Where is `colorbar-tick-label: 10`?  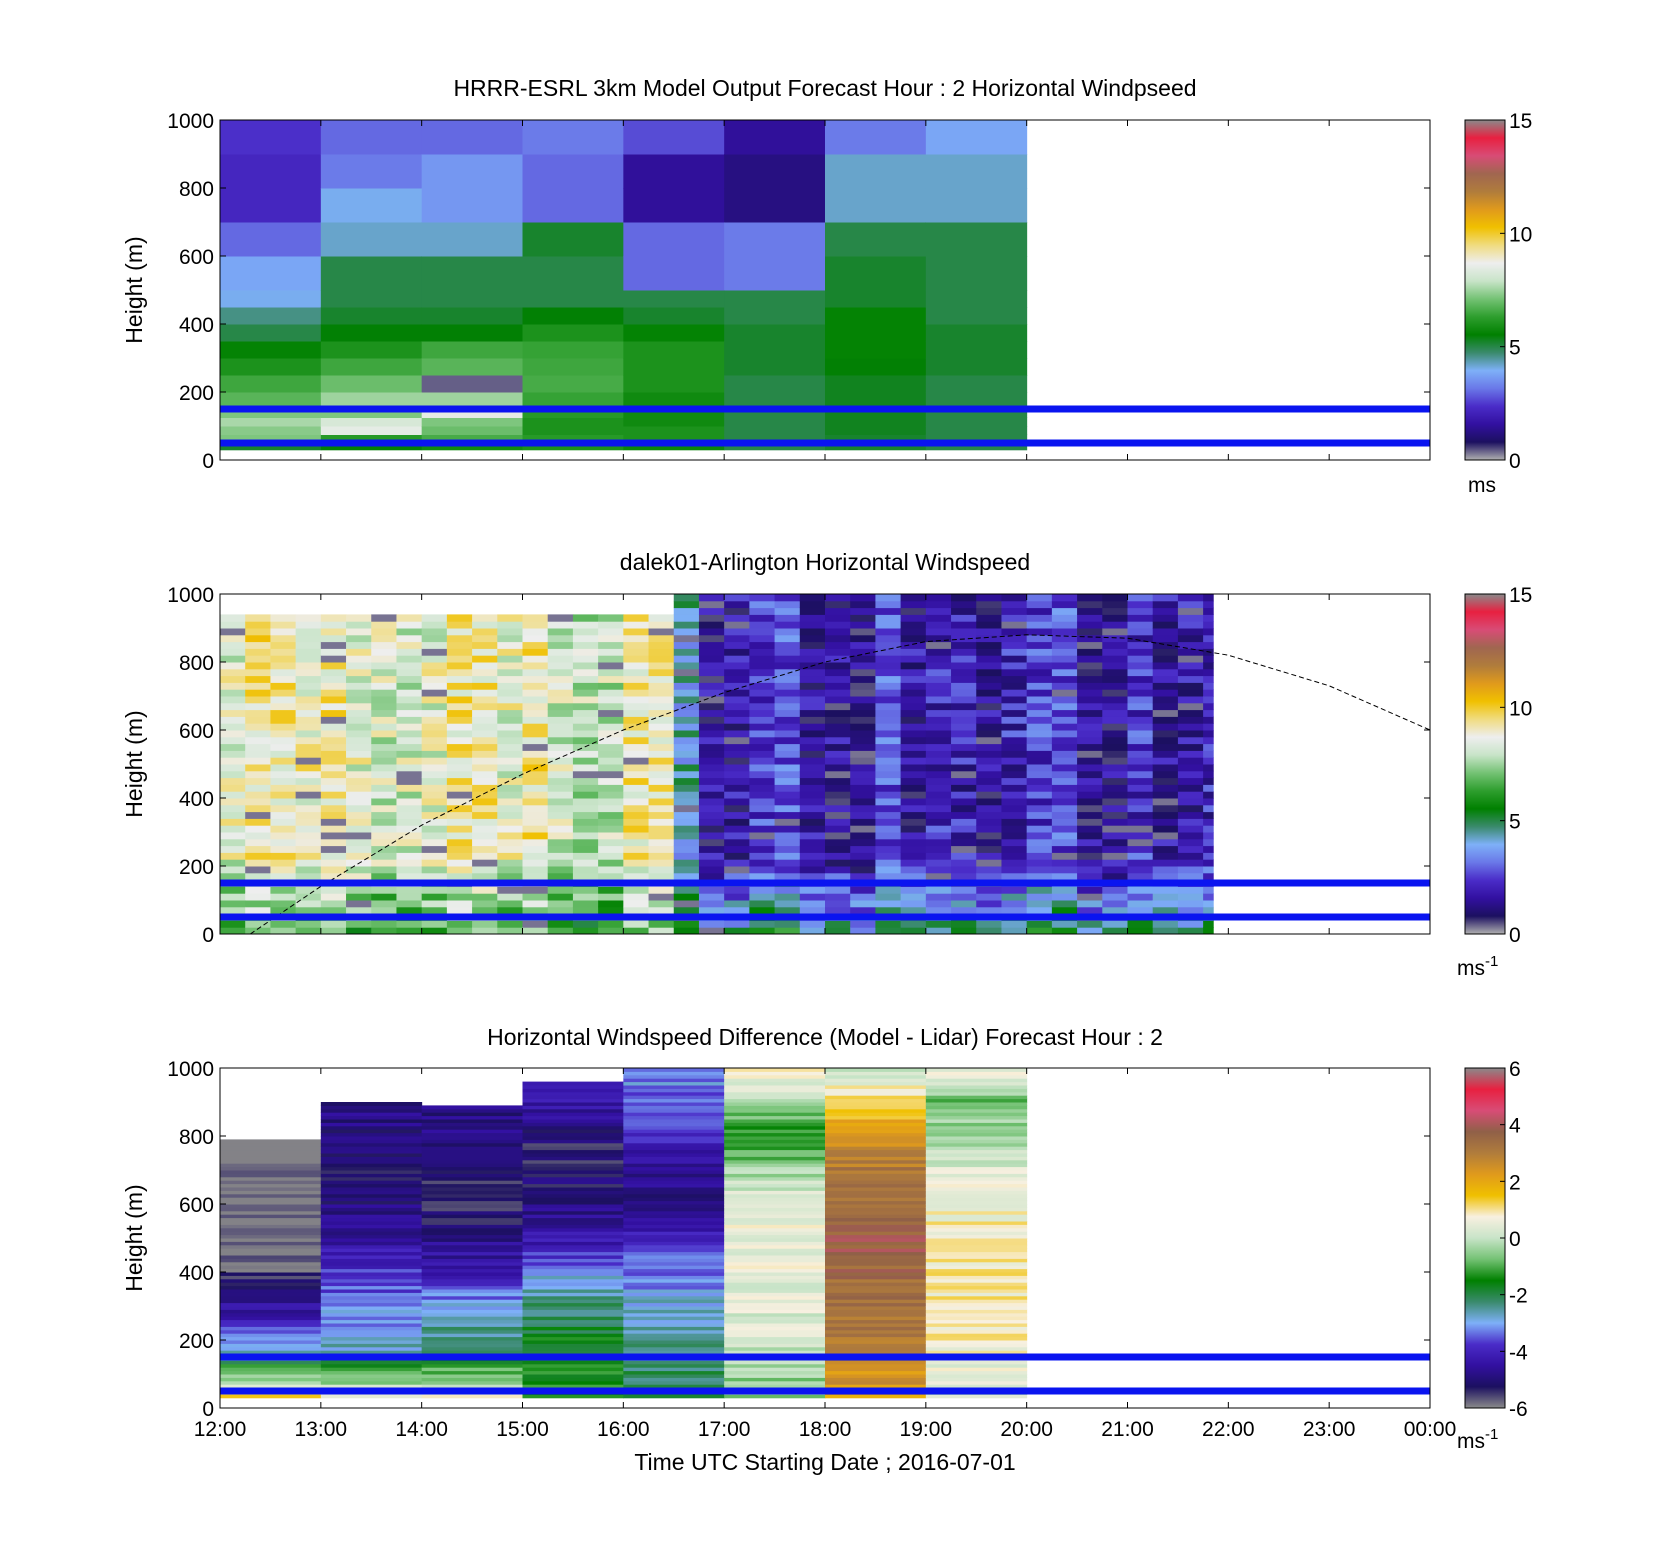
colorbar-tick-label: 10 is located at coordinates (1520, 234).